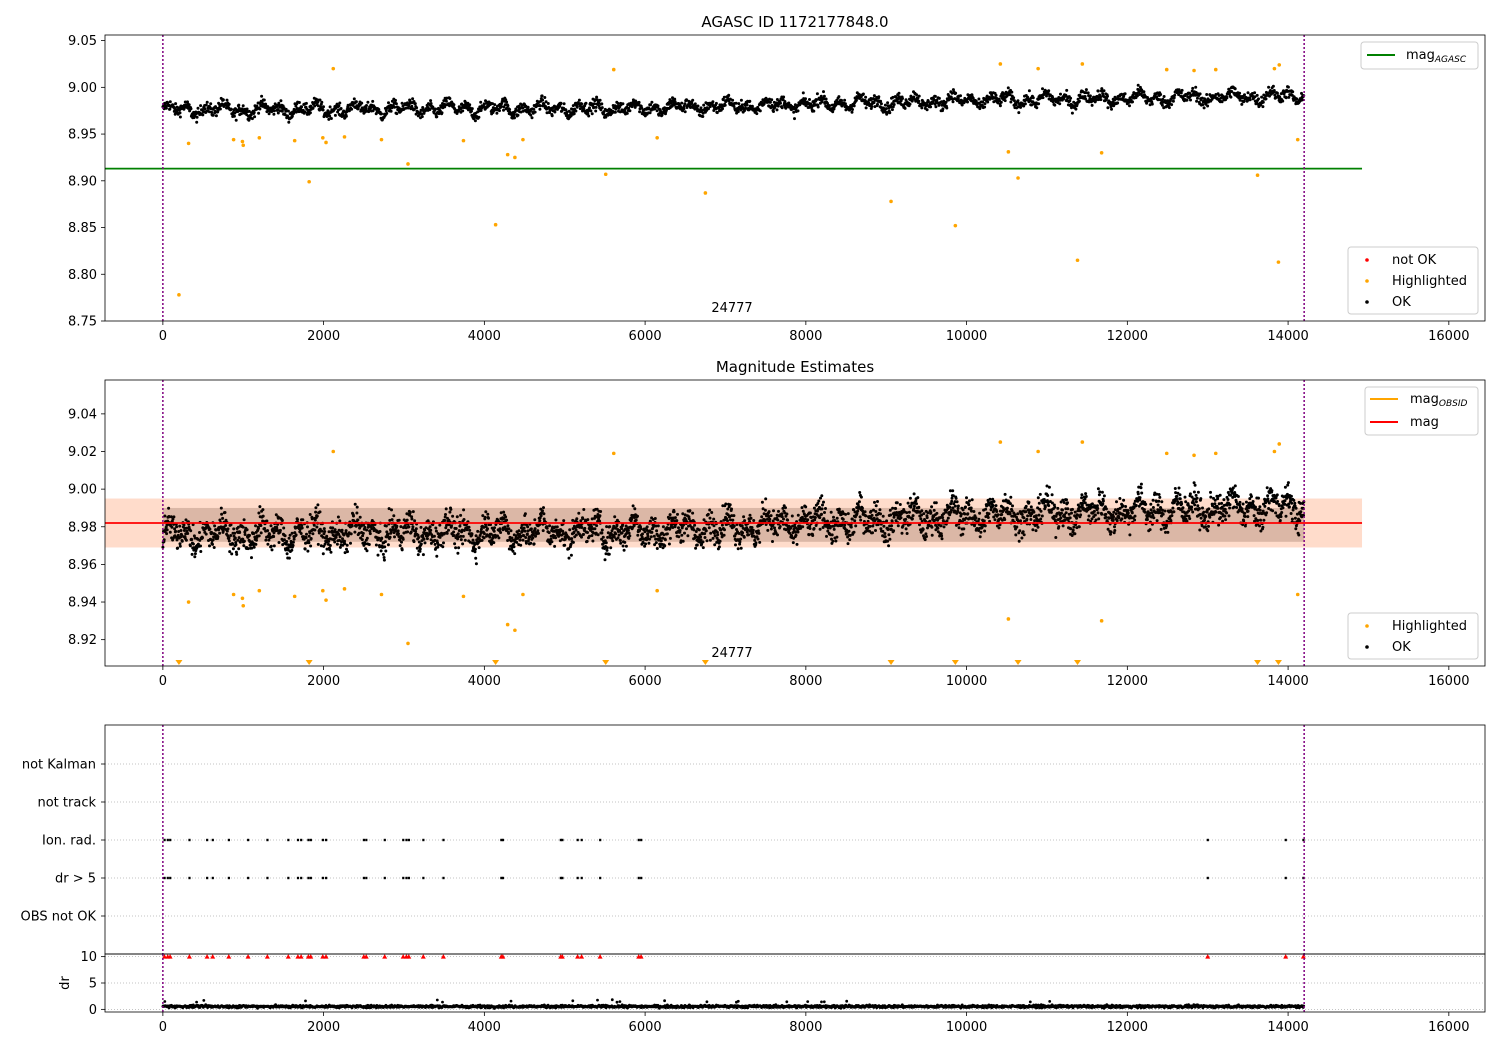 The image size is (1500, 1050). I want to click on x-tick-label: 14000, so click(1287, 336).